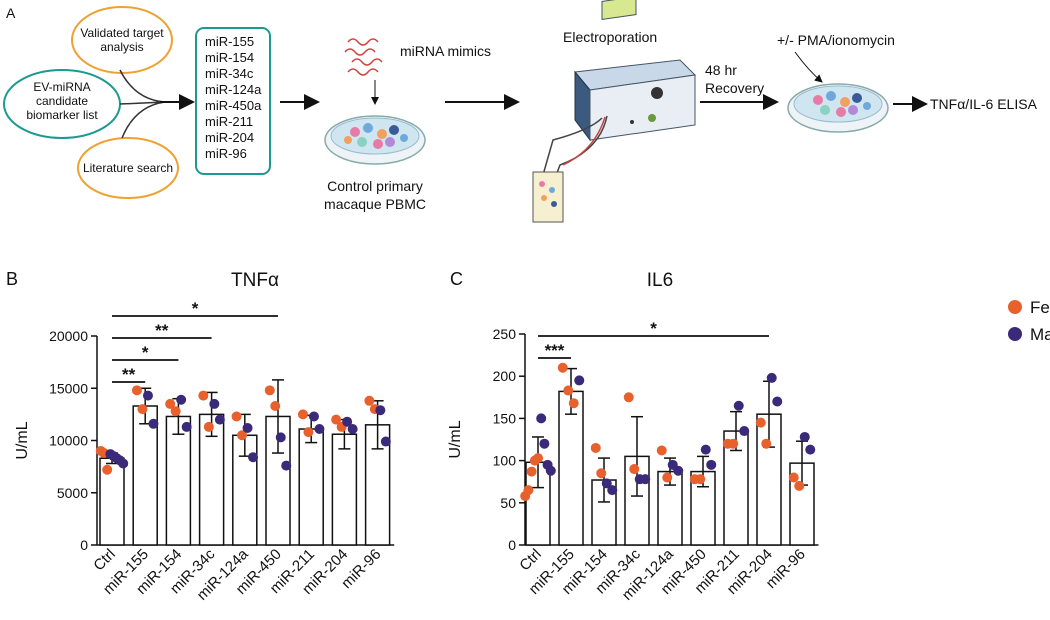 The height and width of the screenshot is (620, 1050). What do you see at coordinates (376, 136) in the screenshot?
I see `cells` at bounding box center [376, 136].